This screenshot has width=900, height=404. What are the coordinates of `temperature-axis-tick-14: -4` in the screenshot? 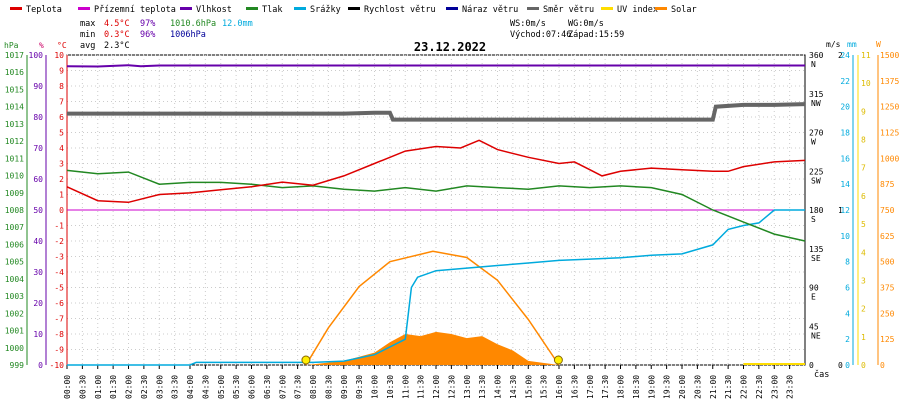 It's located at (59, 272).